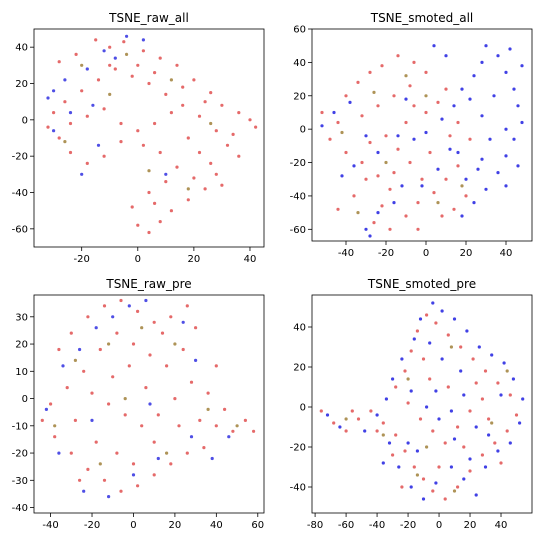  I want to click on y-tick-label: -40, so click(298, 488).